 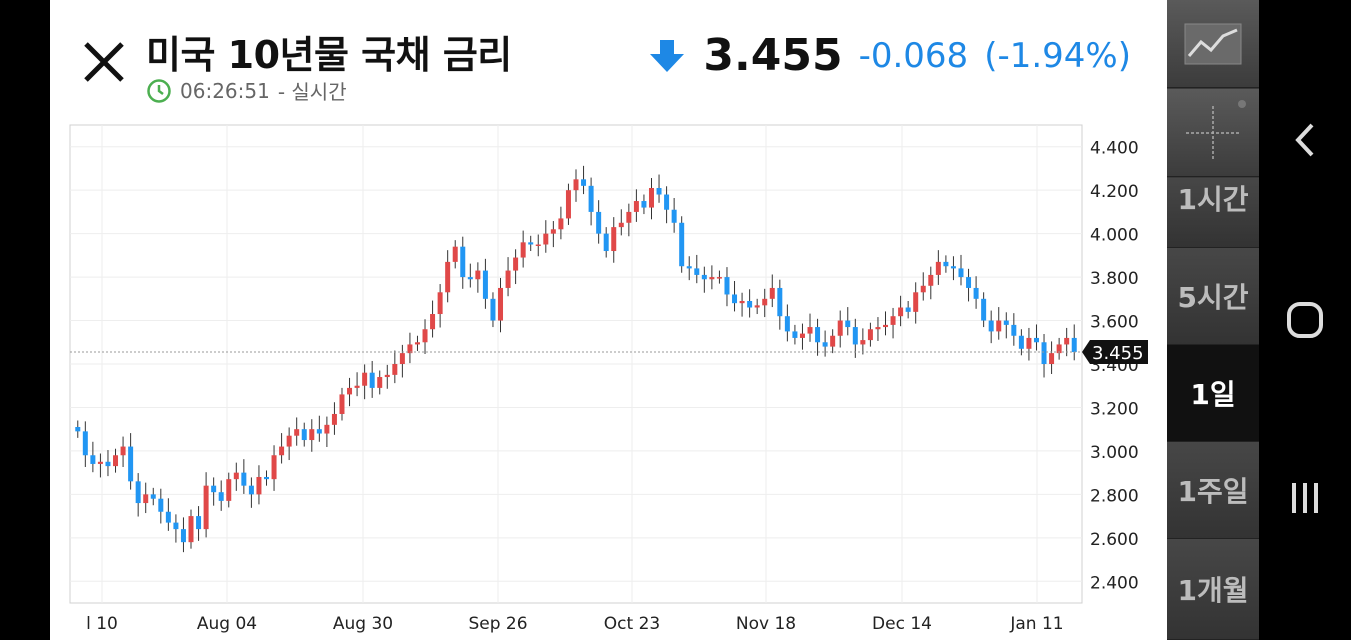 What do you see at coordinates (1114, 583) in the screenshot?
I see `y-tick-label: 2.400` at bounding box center [1114, 583].